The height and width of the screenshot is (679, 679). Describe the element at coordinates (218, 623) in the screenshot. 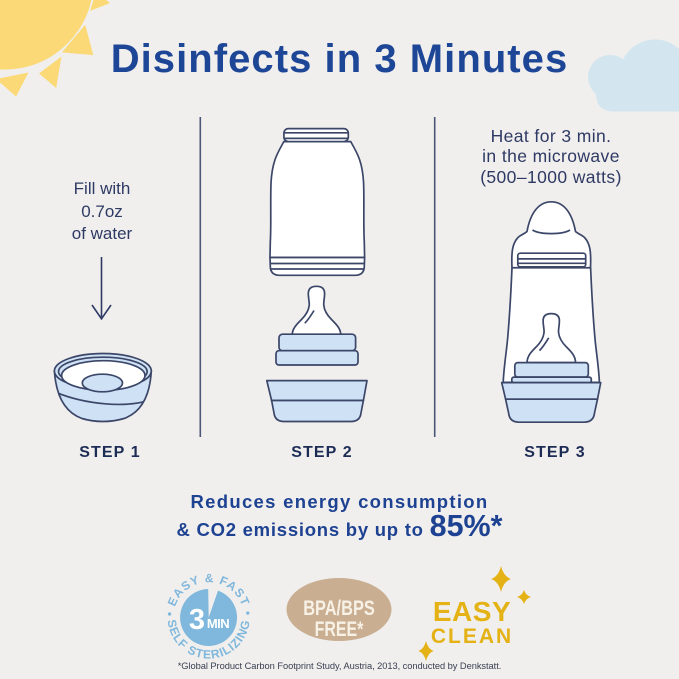

I see `svg-text: MIN` at that location.